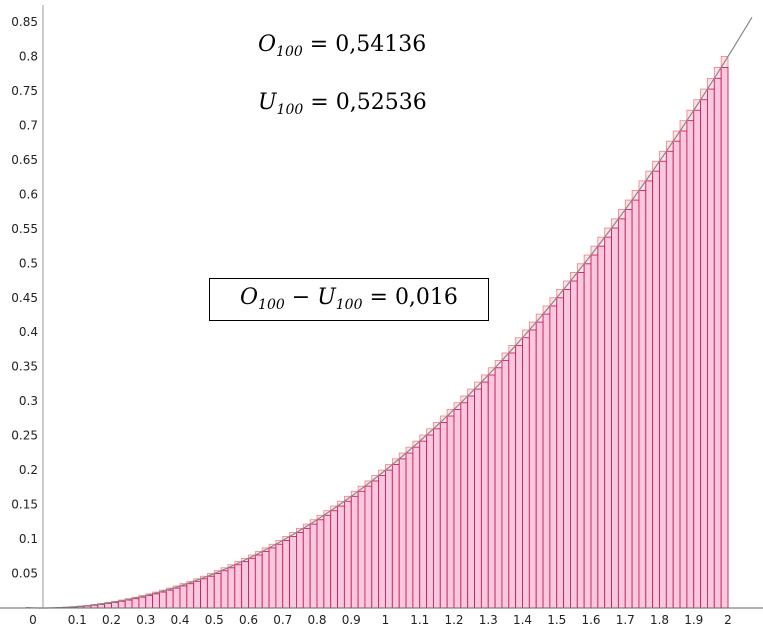 The height and width of the screenshot is (642, 763). Describe the element at coordinates (349, 305) in the screenshot. I see `difference-subscript-b: 100` at that location.